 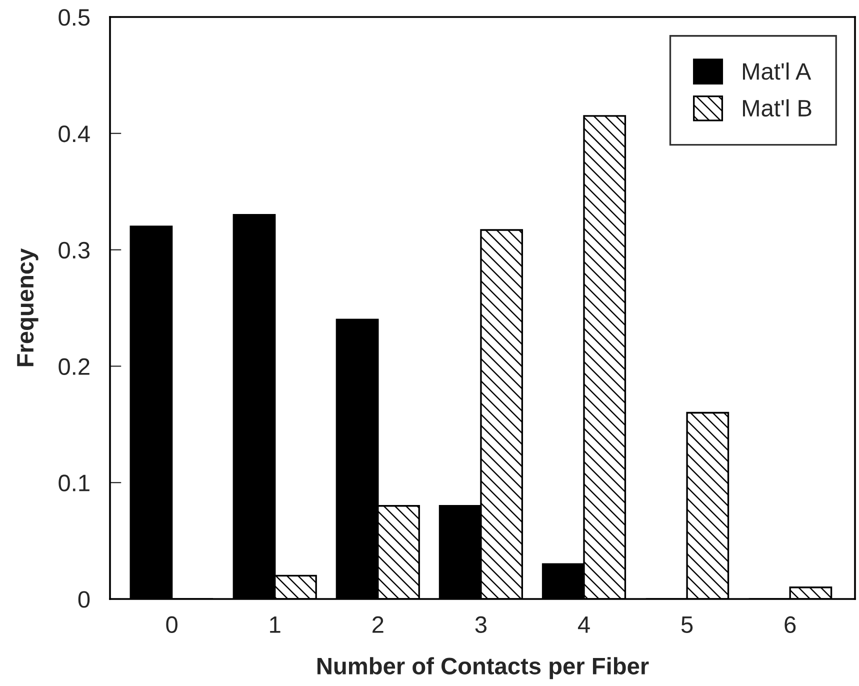 I want to click on y-tick-label: 0.1, so click(x=74, y=483).